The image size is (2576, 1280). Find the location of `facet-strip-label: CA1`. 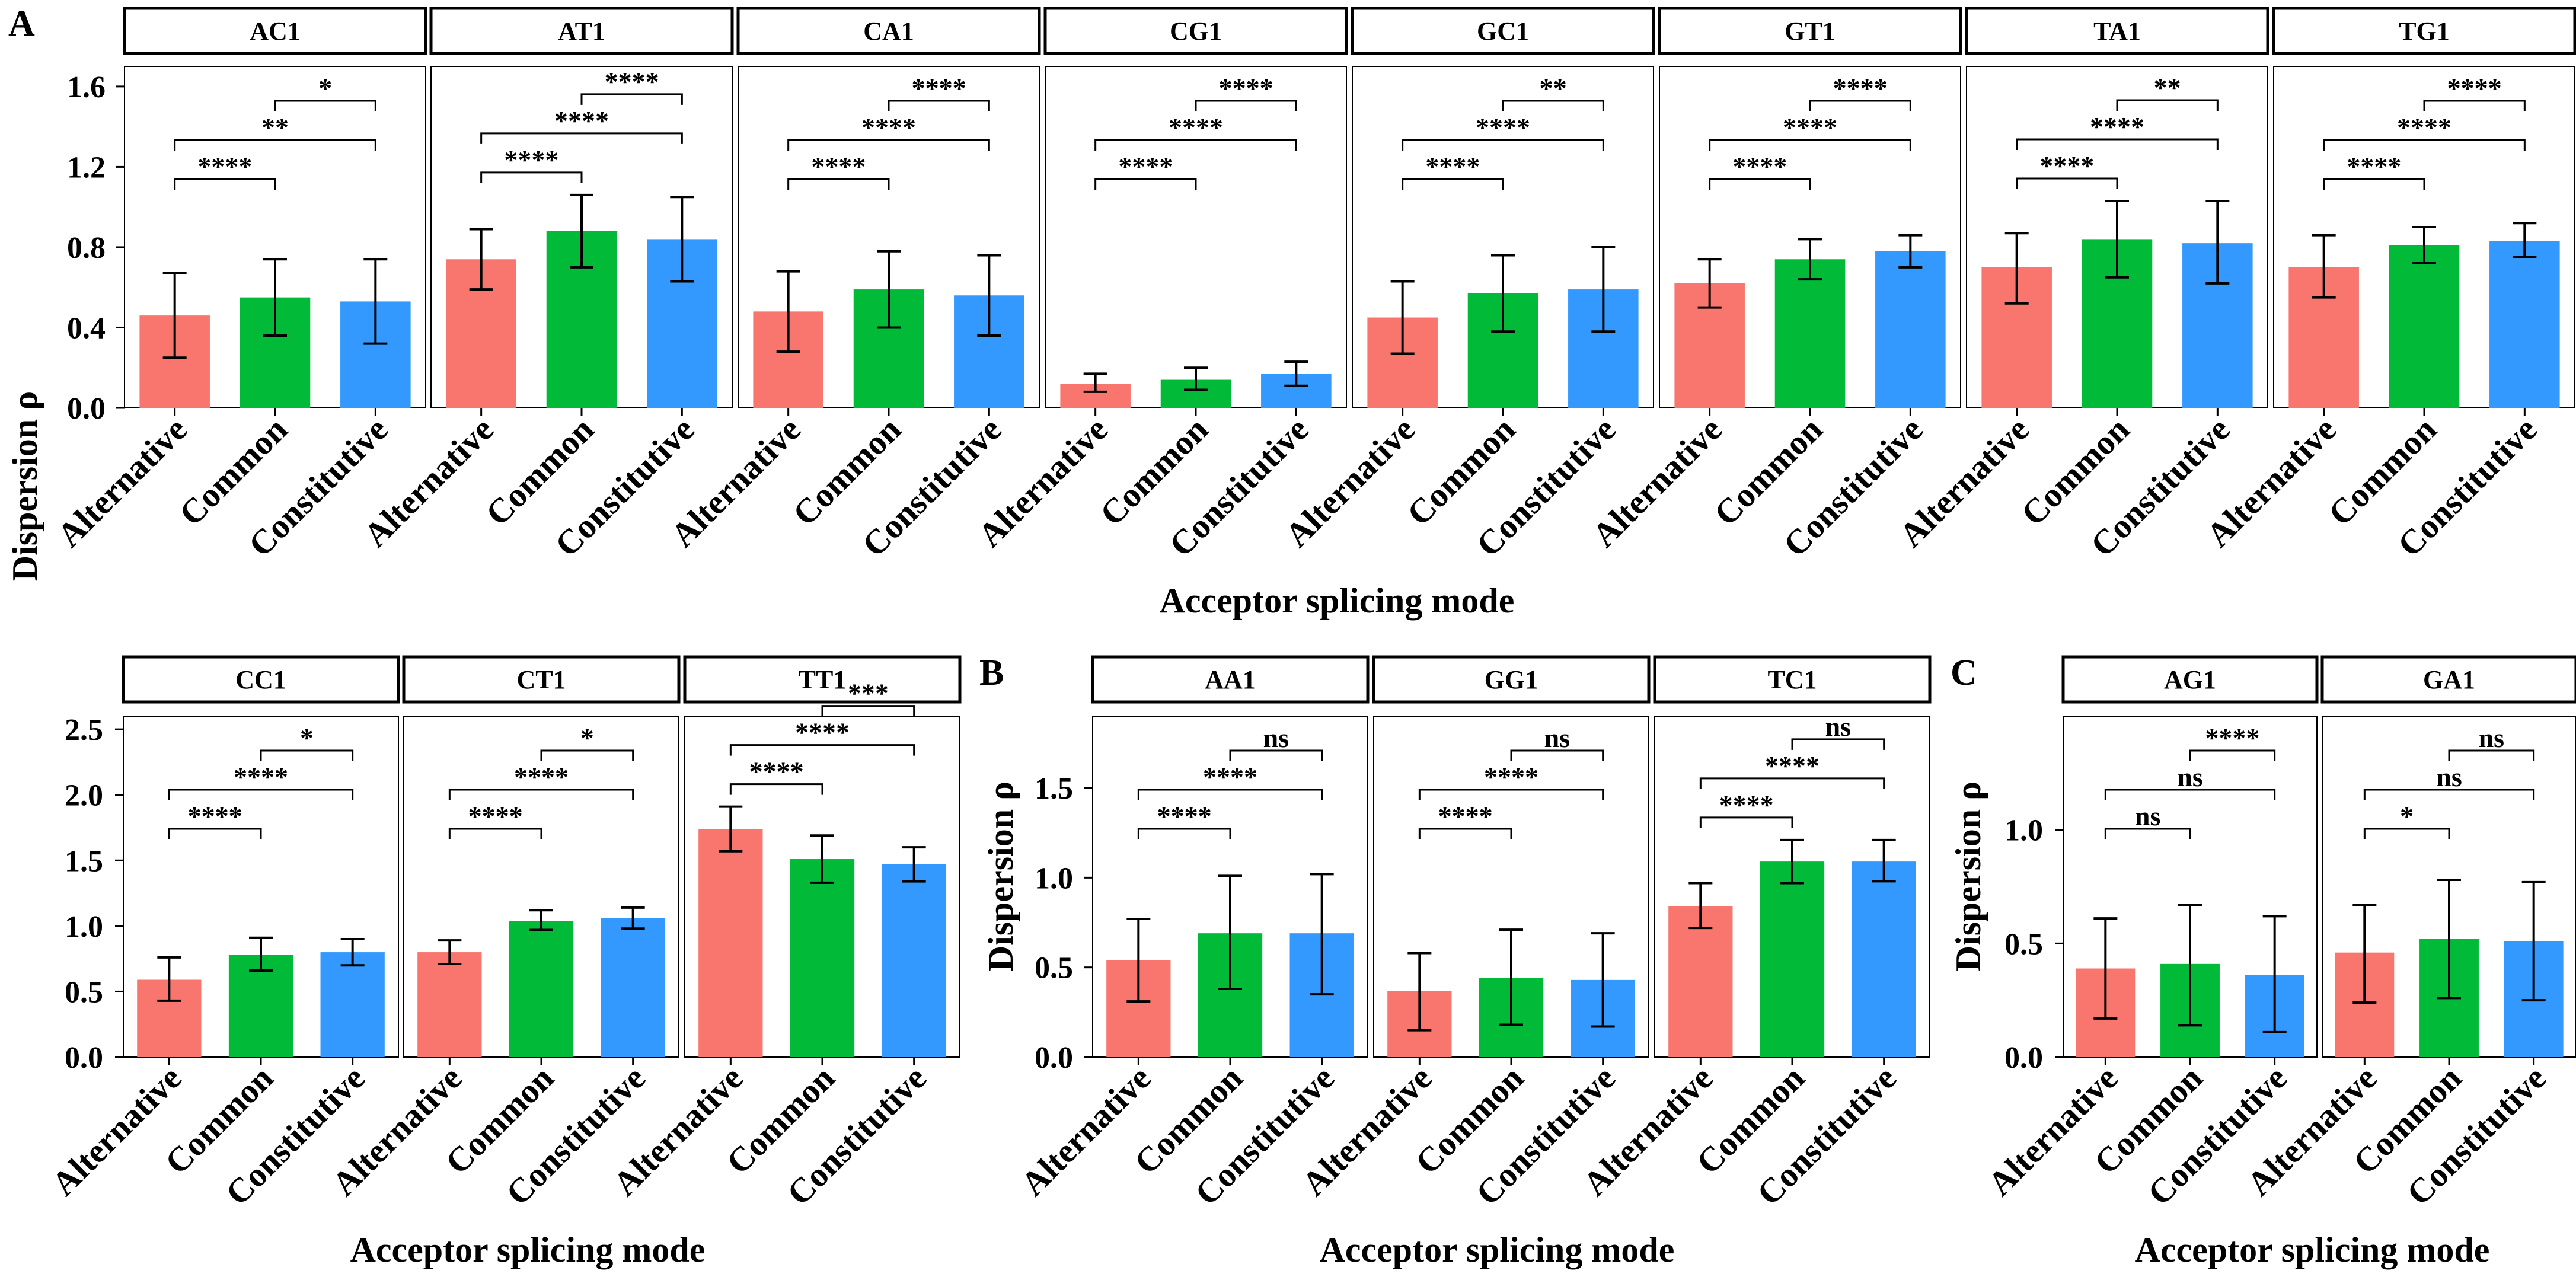

facet-strip-label: CA1 is located at coordinates (888, 31).